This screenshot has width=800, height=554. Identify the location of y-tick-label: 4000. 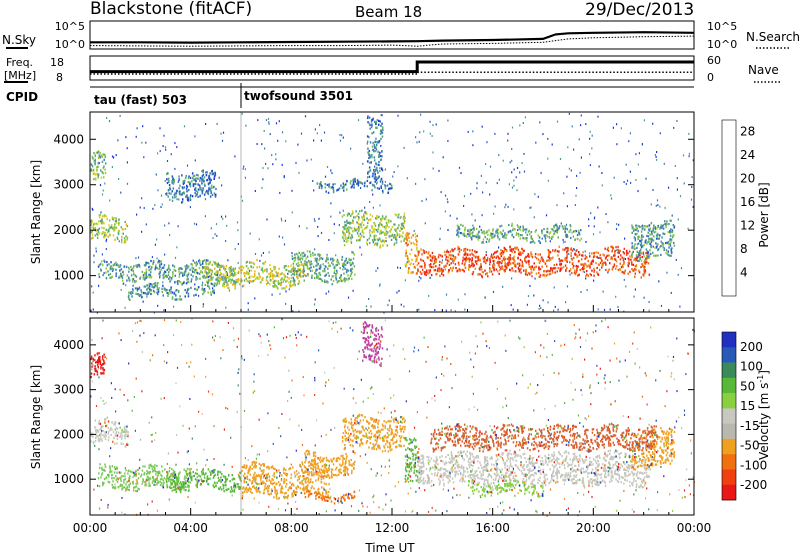
(68, 139).